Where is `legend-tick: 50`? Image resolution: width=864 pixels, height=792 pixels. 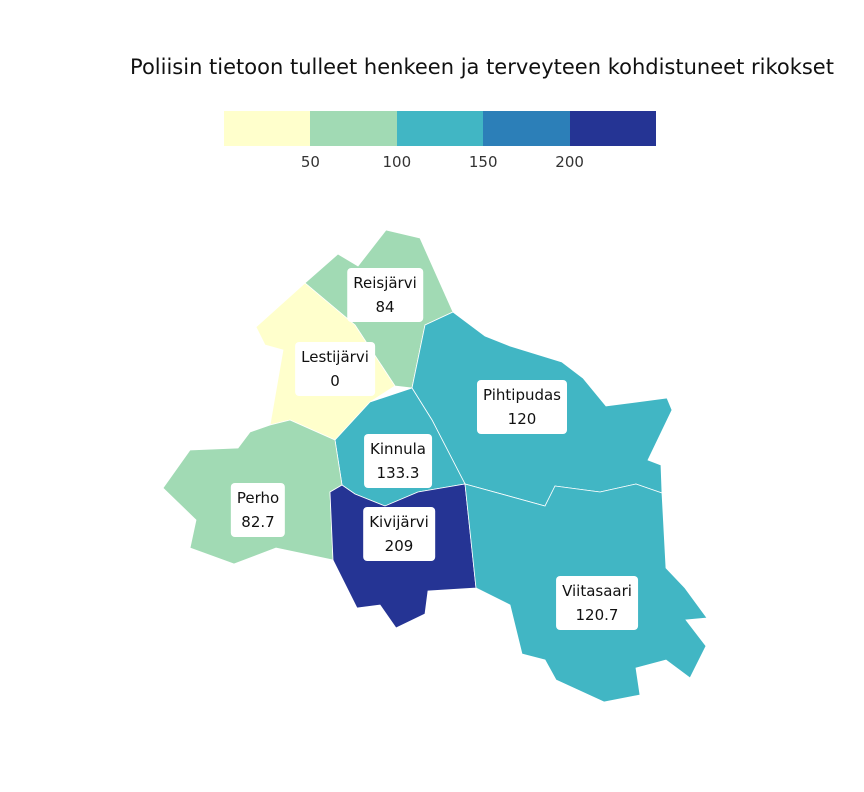 legend-tick: 50 is located at coordinates (310, 162).